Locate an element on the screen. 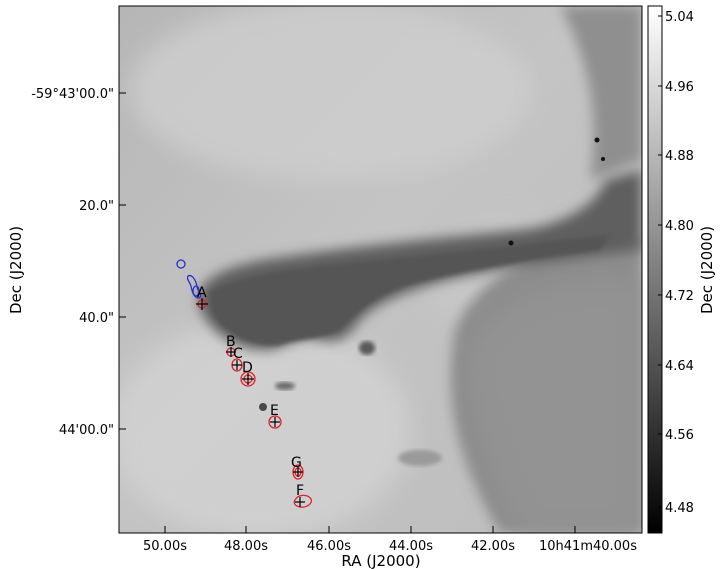  source-markers is located at coordinates (250, 402).